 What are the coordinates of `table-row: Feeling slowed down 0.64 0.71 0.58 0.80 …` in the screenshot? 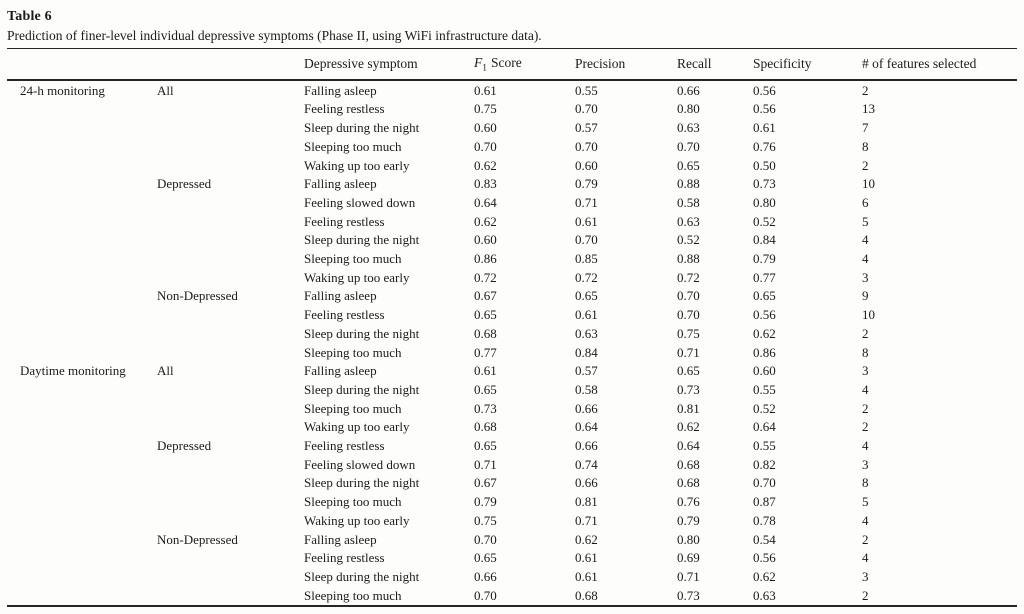 It's located at (512, 203).